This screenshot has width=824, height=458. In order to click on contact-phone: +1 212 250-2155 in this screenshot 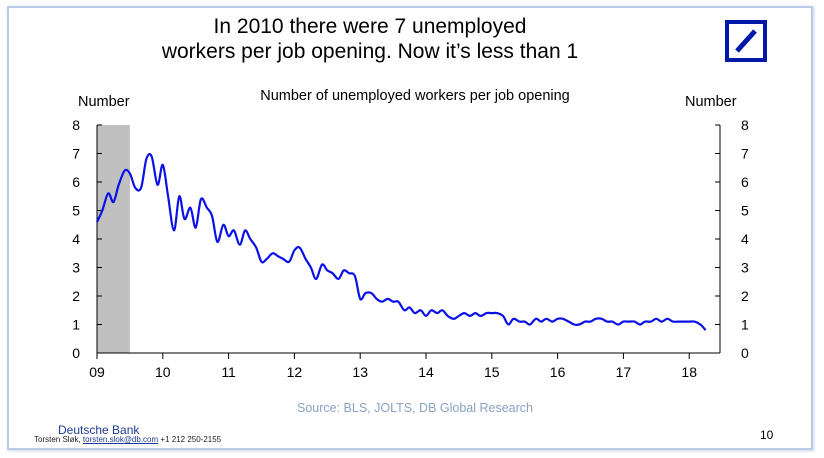, I will do `click(191, 439)`.